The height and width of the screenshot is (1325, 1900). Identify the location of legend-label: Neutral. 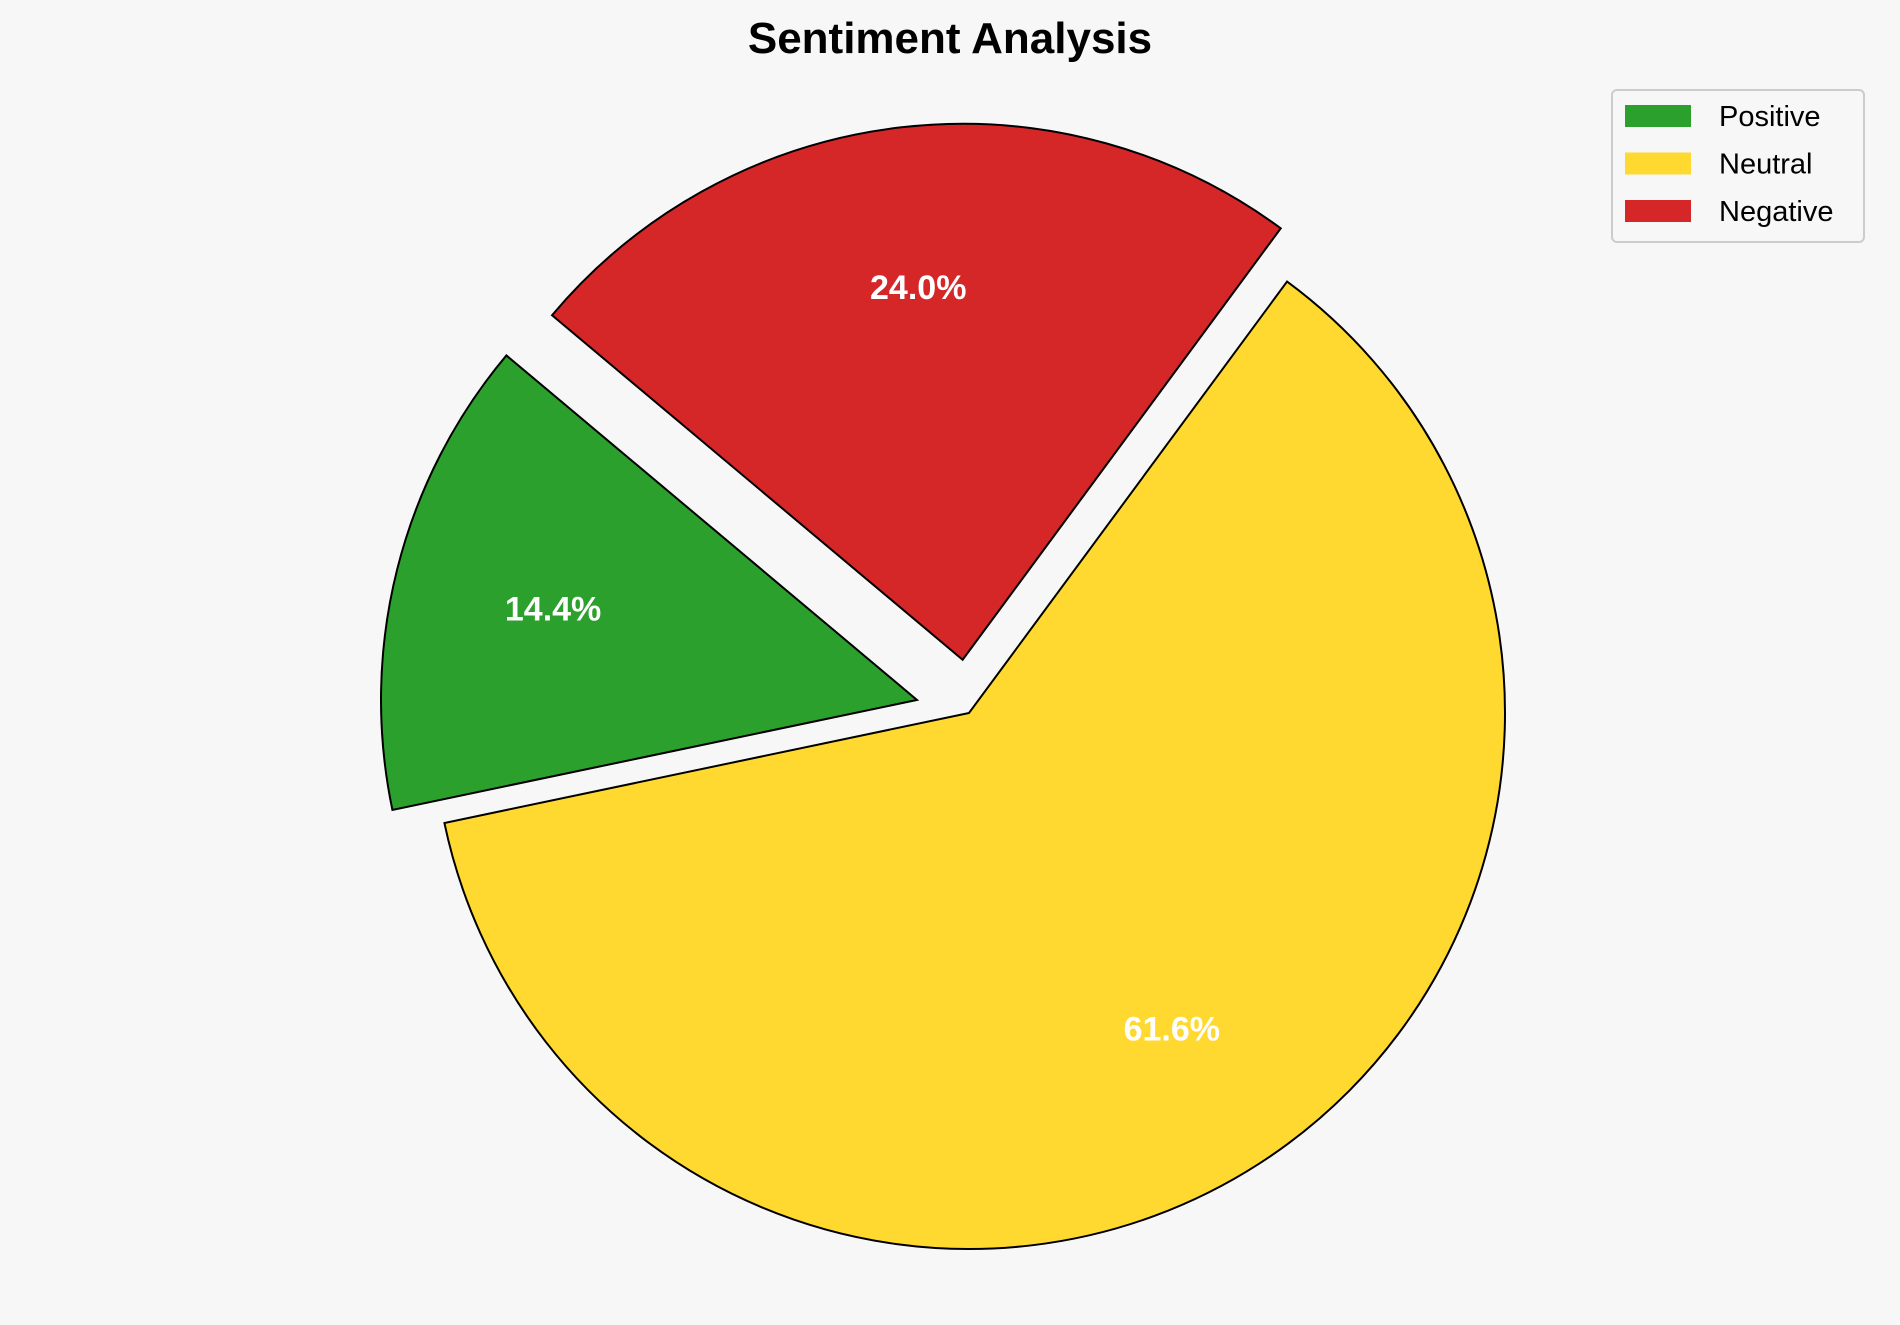
(1766, 165).